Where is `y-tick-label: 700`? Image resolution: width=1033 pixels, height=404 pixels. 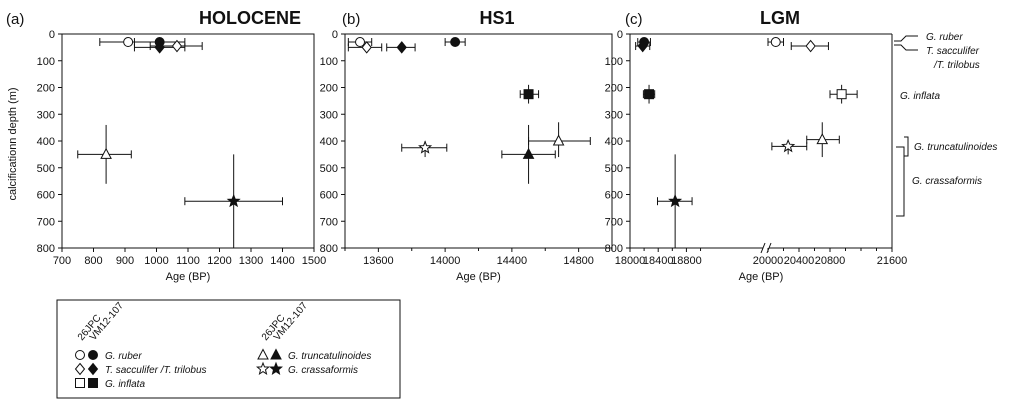 y-tick-label: 700 is located at coordinates (46, 222).